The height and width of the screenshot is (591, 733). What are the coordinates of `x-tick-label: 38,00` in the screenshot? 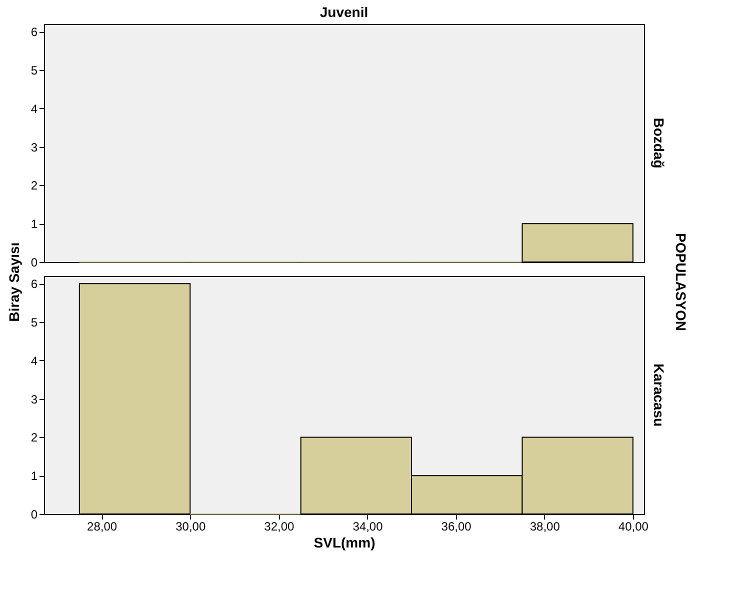 It's located at (545, 527).